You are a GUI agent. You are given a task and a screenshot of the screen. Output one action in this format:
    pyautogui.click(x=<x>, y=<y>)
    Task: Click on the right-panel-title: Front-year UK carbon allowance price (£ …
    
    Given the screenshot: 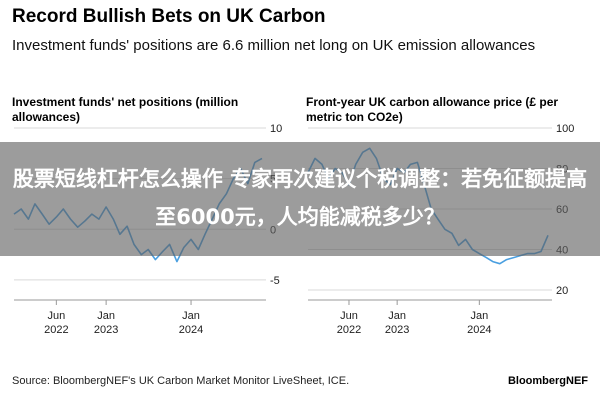 What is the action you would take?
    pyautogui.click(x=432, y=109)
    